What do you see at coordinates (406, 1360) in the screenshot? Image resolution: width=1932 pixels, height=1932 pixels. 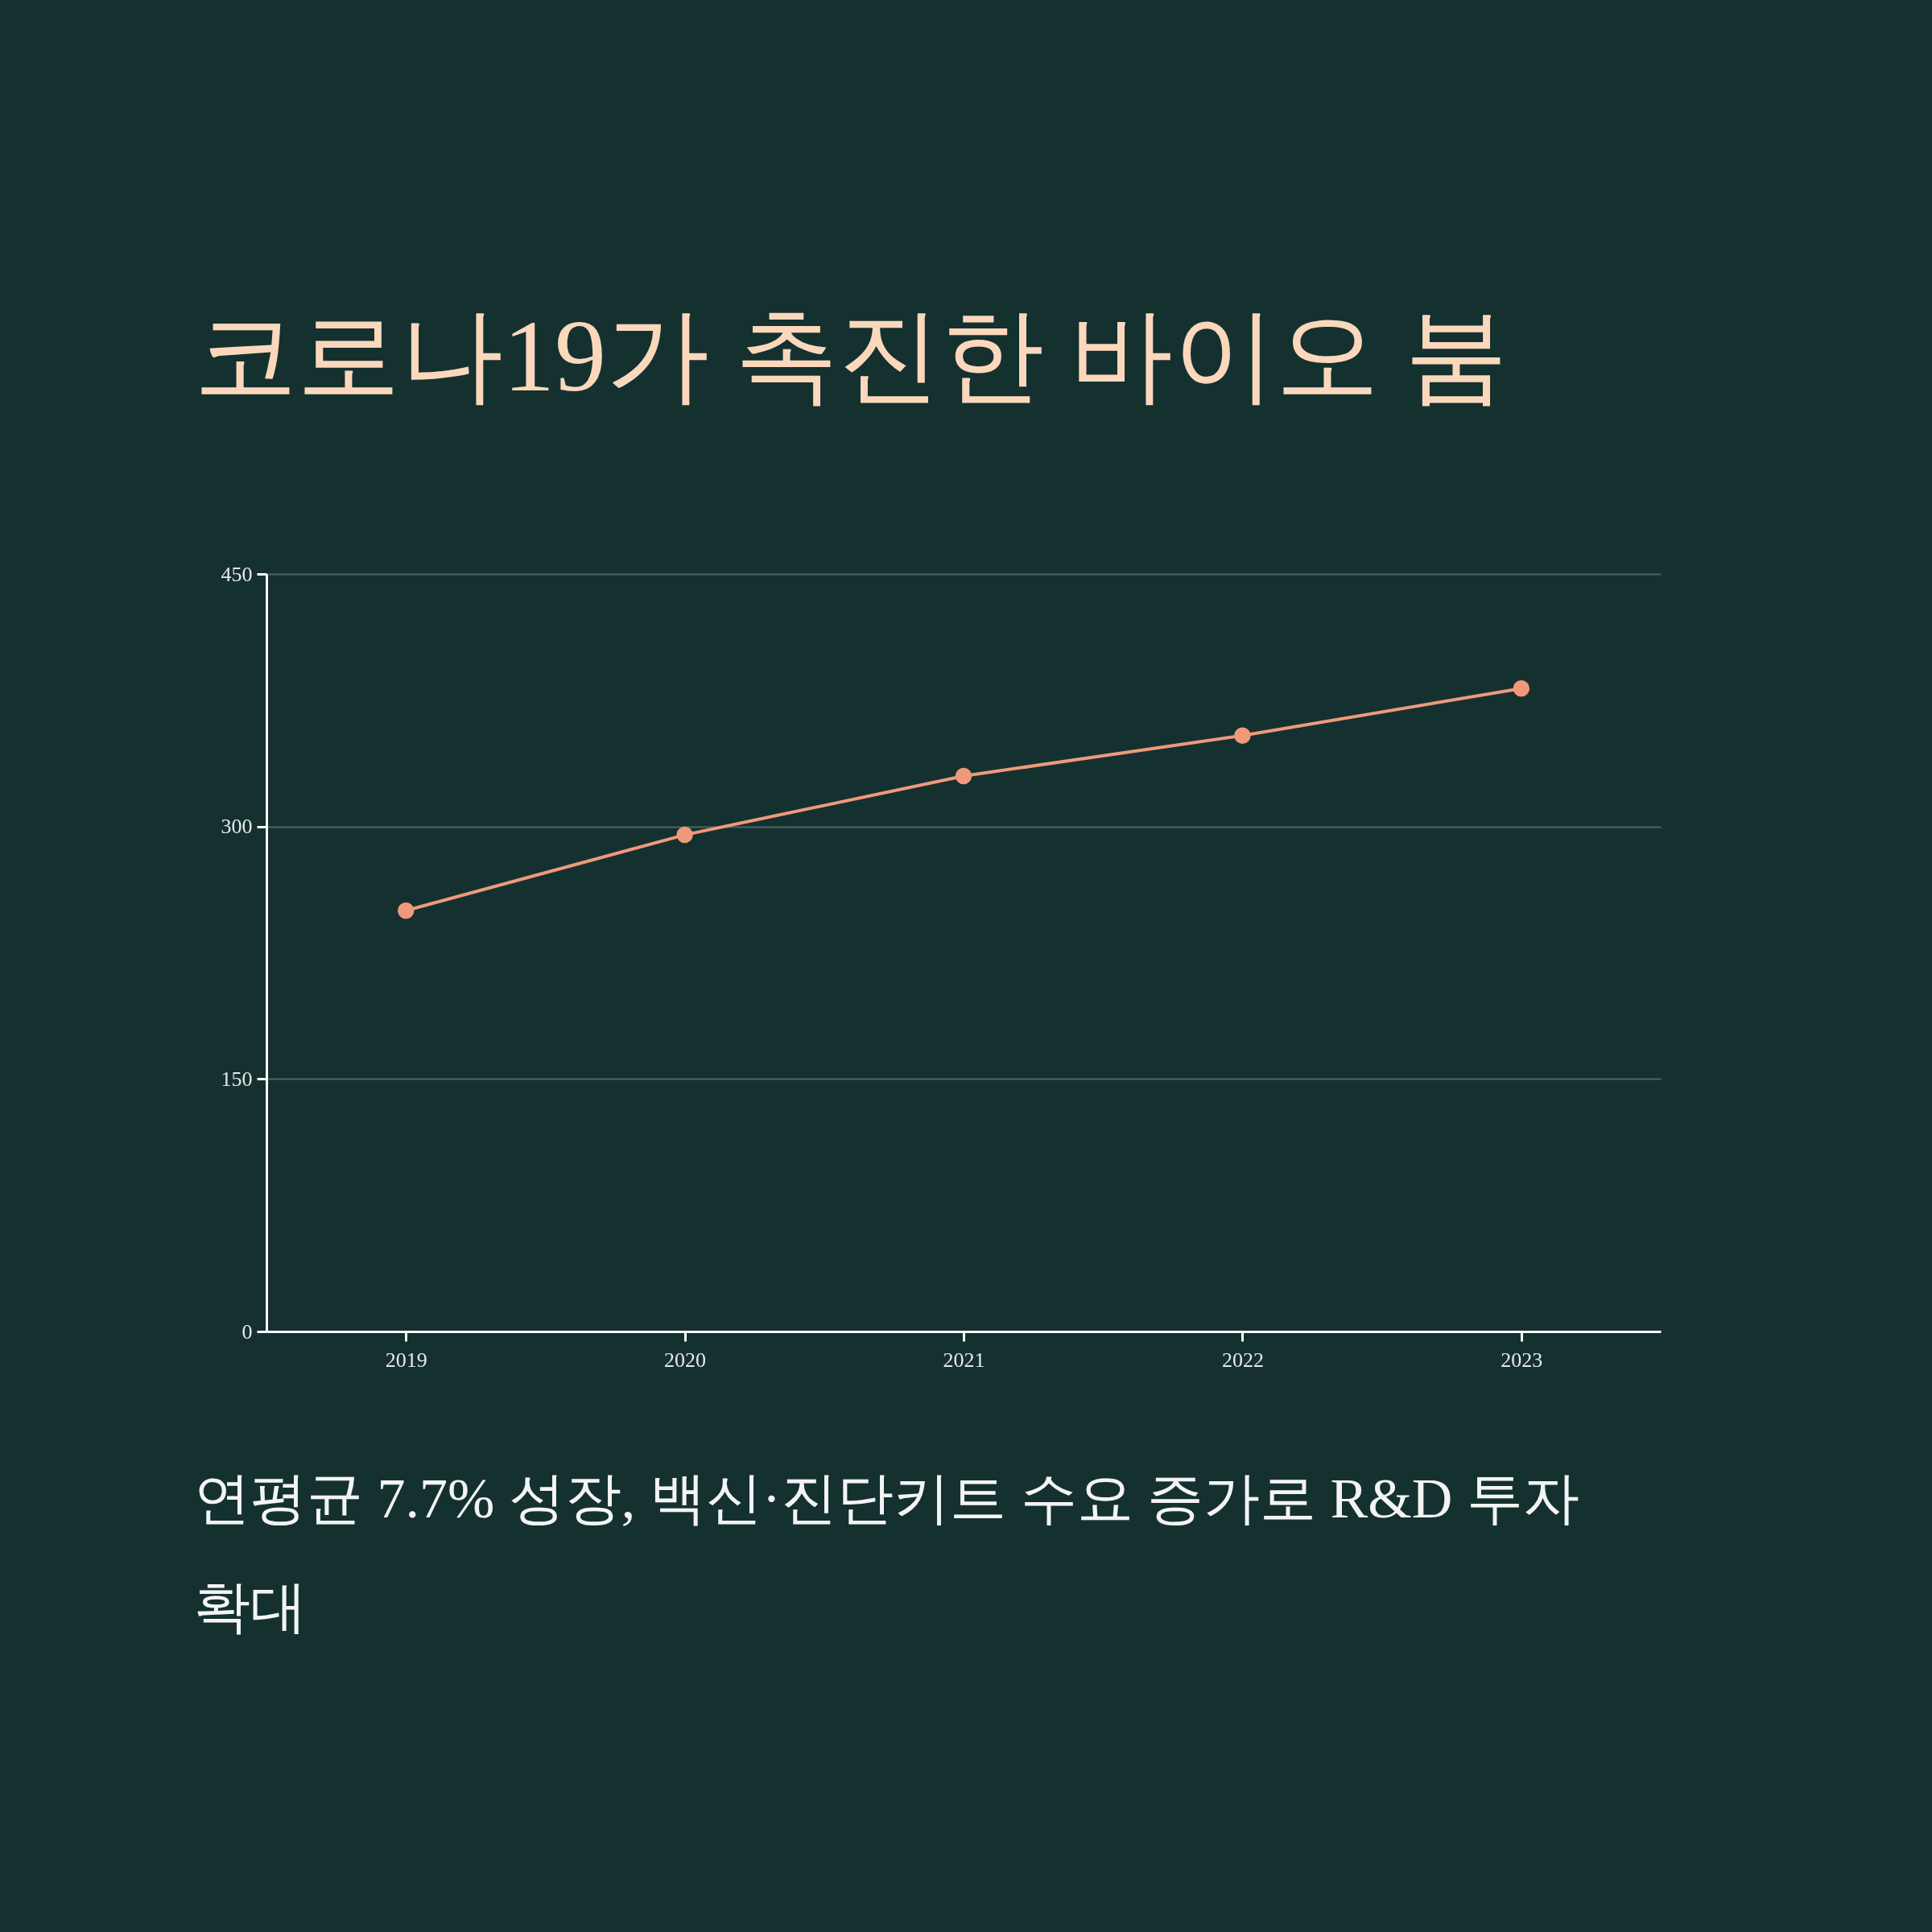 I see `x-tick-label: 2019` at bounding box center [406, 1360].